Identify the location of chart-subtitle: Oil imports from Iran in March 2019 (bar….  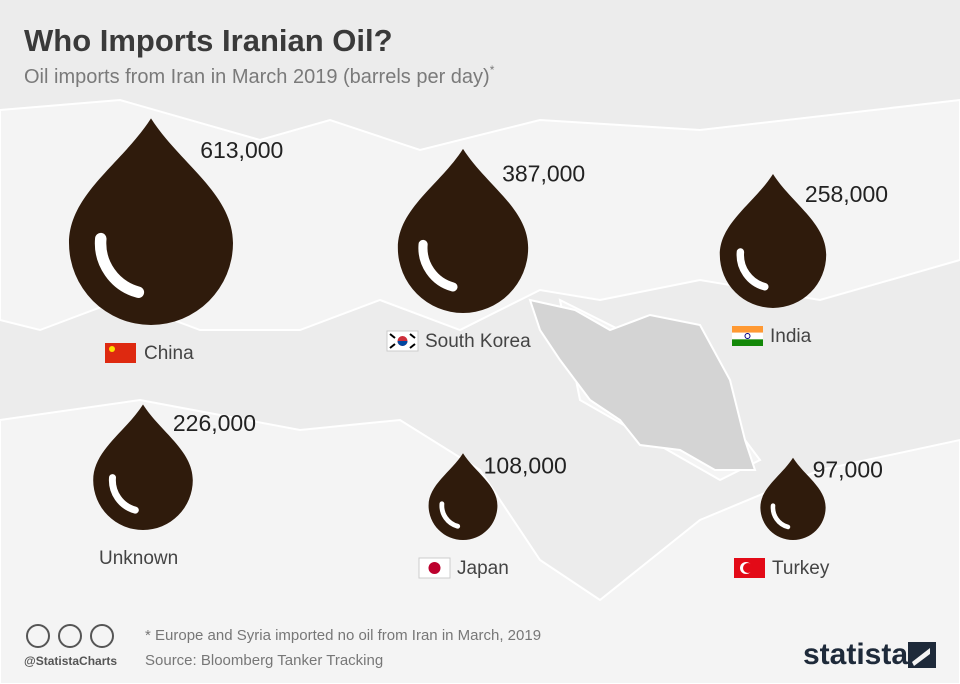
(259, 75).